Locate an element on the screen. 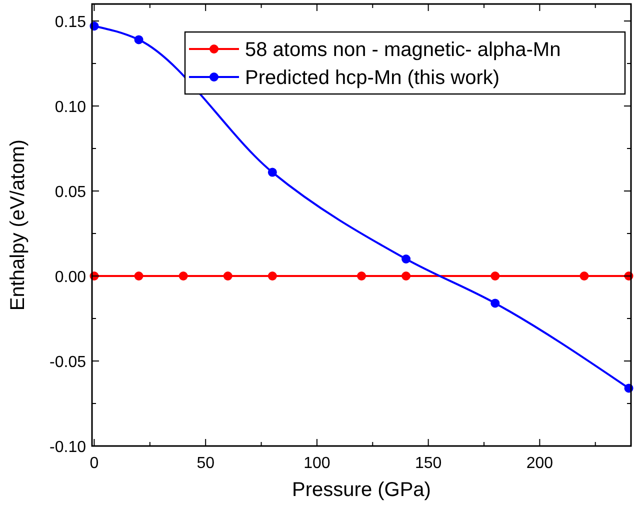 This screenshot has height=508, width=637. legend-label: Predicted hcp-Mn (this work) is located at coordinates (372, 78).